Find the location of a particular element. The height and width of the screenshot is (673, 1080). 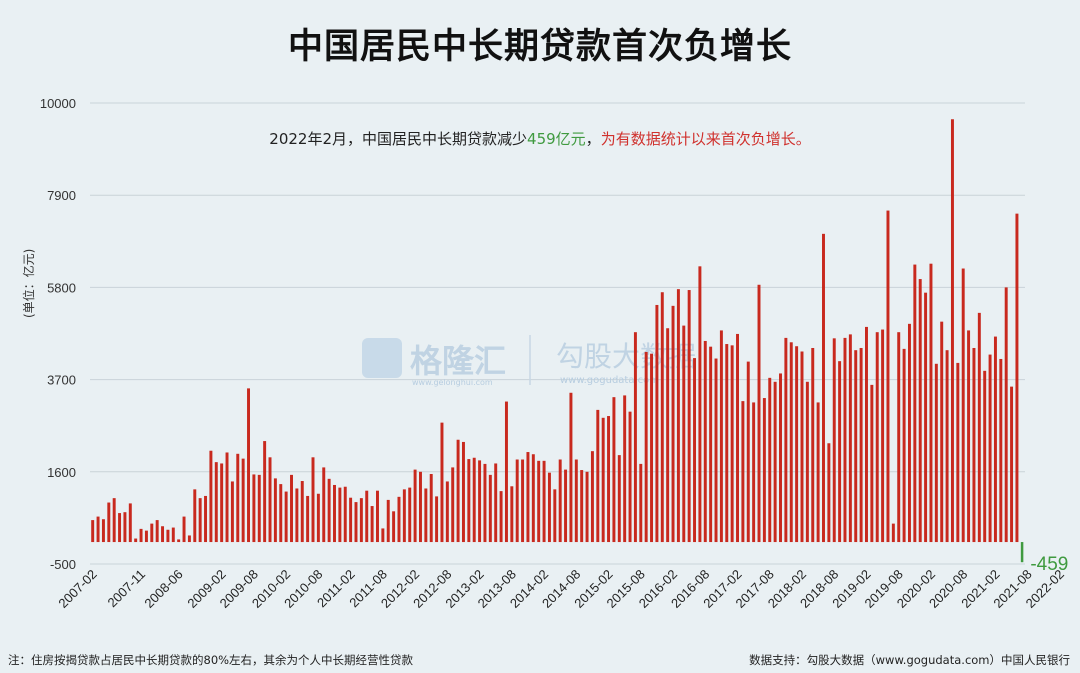

x-tick-label: 2007-11 is located at coordinates (127, 589).